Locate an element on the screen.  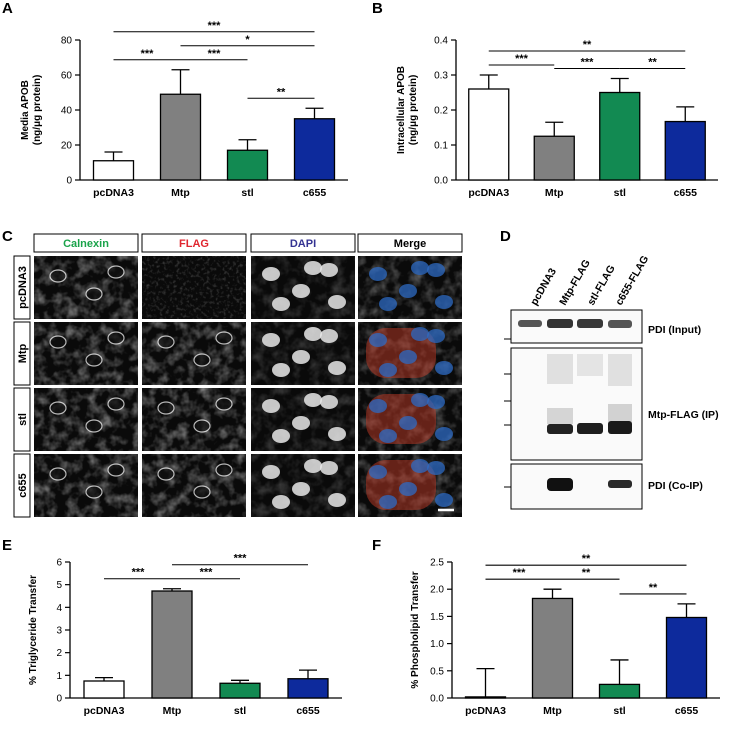
blot-label-mtp-flag-ip: Mtp-FLAG (IP) is located at coordinates (683, 415).